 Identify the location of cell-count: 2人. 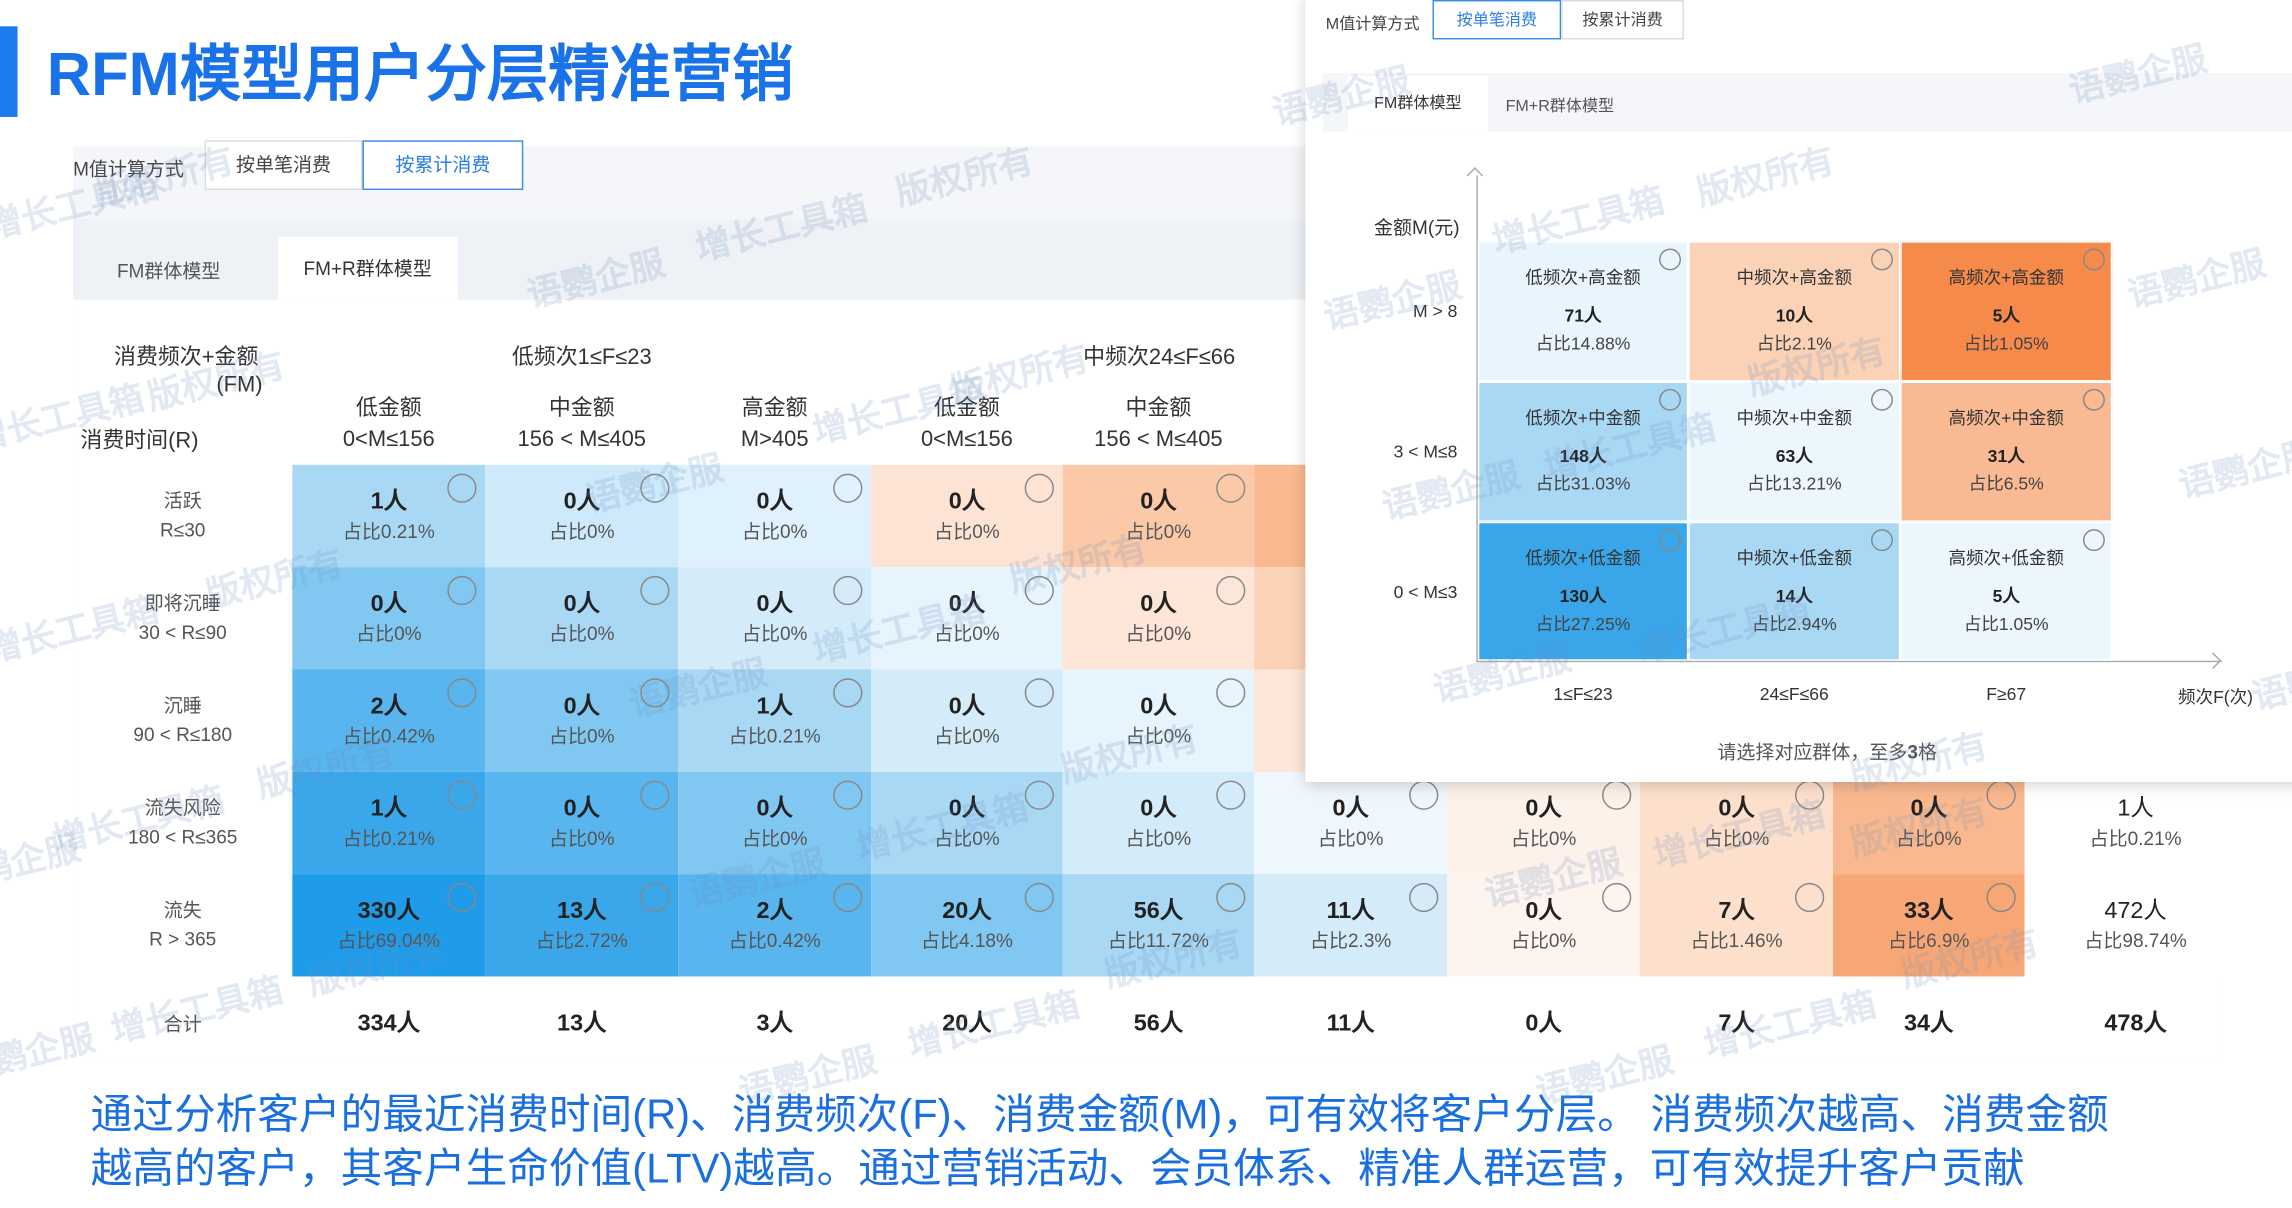
(389, 707).